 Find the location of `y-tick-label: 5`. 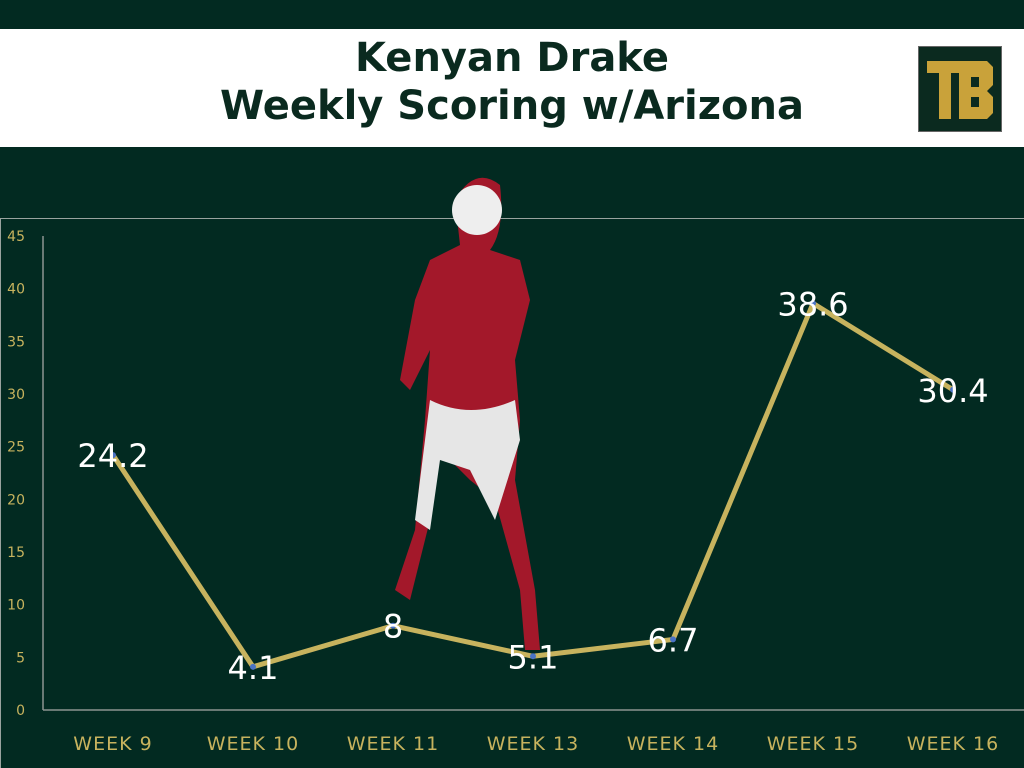

y-tick-label: 5 is located at coordinates (20, 658).